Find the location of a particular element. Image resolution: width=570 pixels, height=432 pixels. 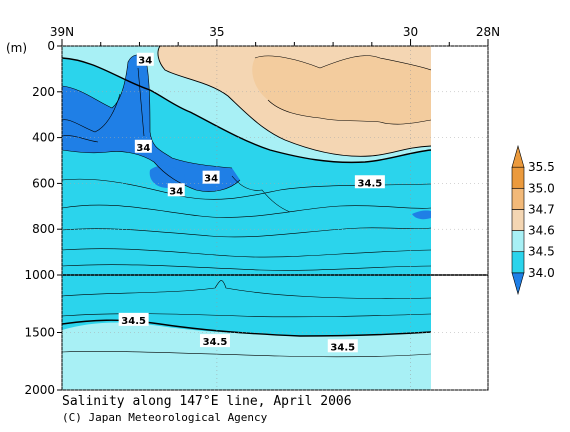

colorbar-label: 34.6 is located at coordinates (541, 231).